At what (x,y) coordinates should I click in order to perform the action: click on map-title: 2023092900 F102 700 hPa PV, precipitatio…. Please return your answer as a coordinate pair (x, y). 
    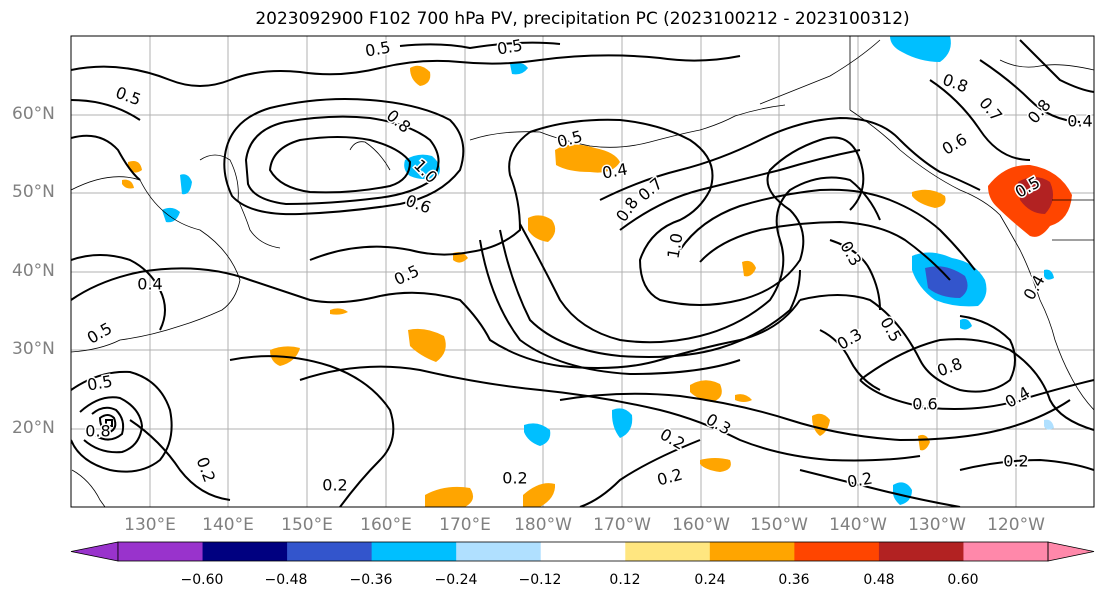
    Looking at the image, I should click on (582, 19).